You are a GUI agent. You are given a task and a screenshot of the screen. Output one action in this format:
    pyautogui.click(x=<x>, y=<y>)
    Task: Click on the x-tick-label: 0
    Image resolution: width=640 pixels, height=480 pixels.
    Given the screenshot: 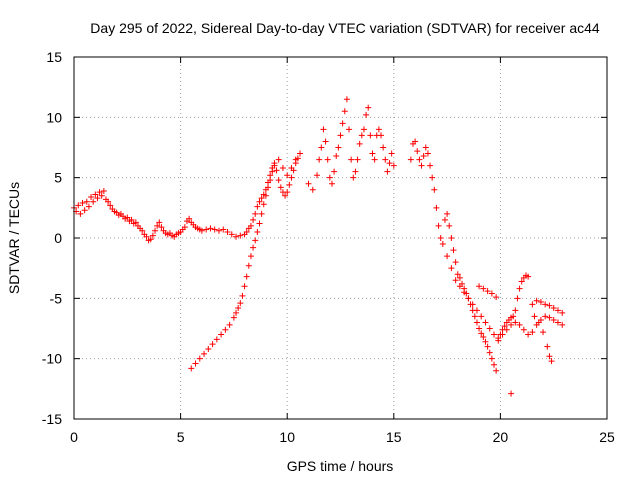 What is the action you would take?
    pyautogui.click(x=74, y=437)
    